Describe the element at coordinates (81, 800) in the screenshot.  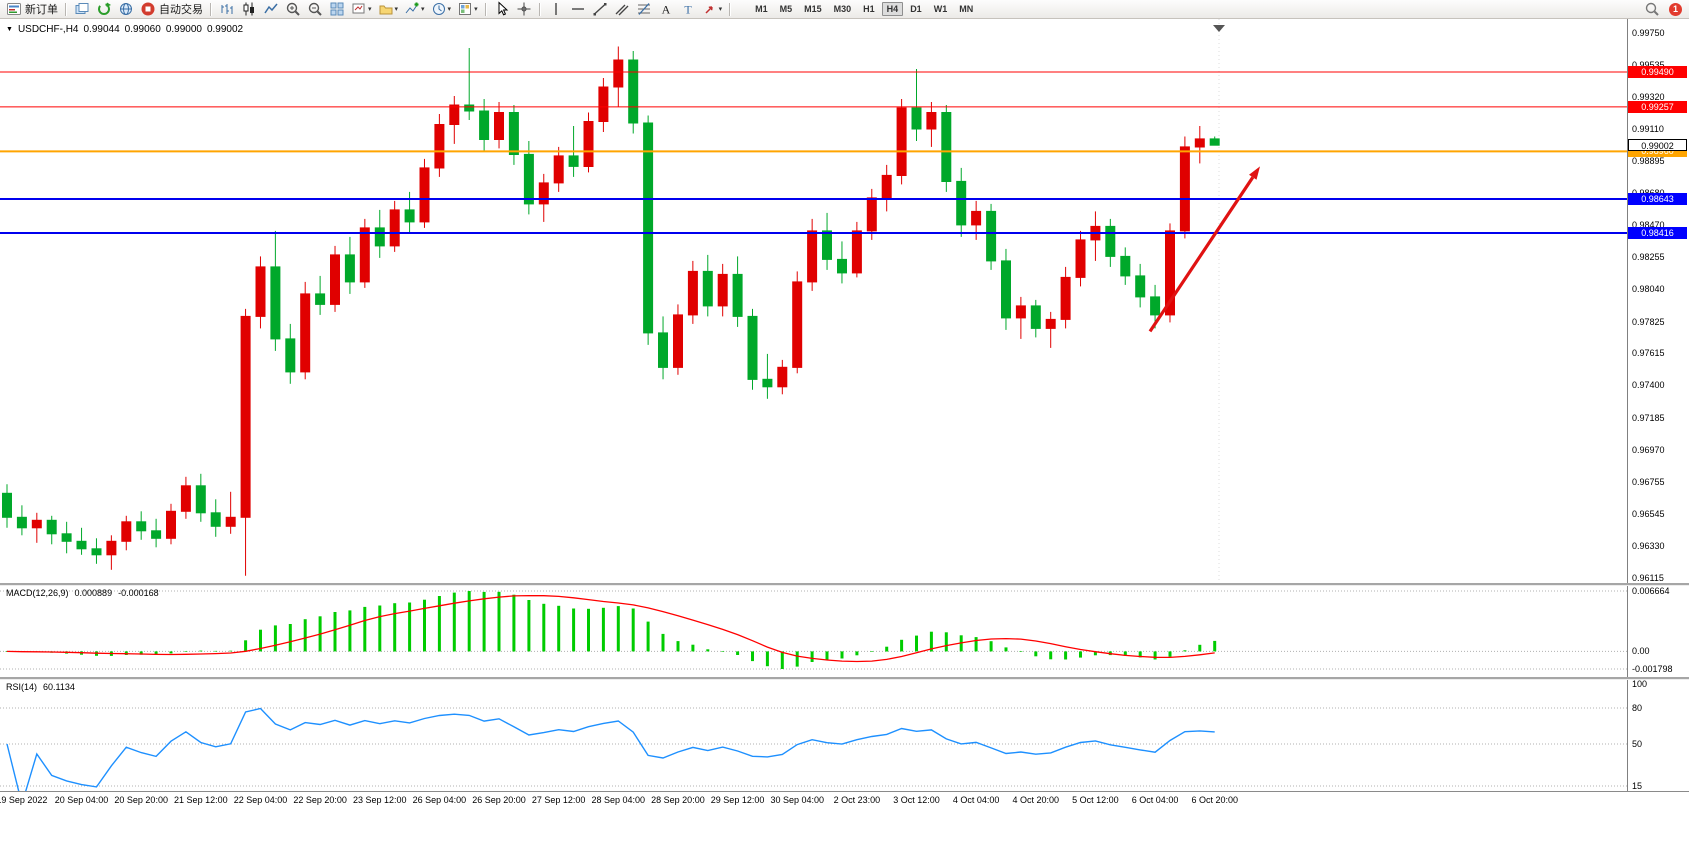
I see `time-axis-label: 20 Sep 04:00` at that location.